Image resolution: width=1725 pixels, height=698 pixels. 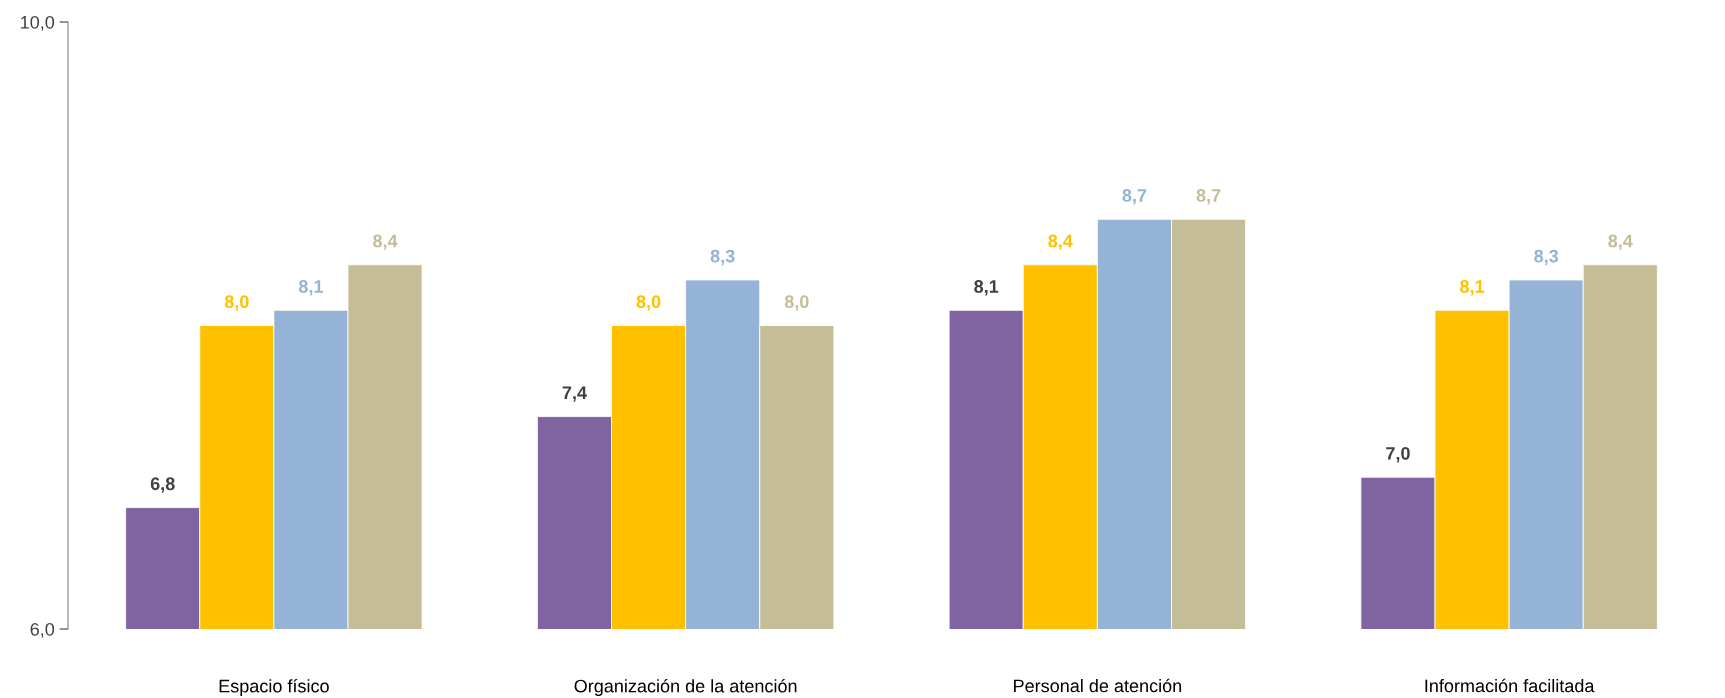 I want to click on data-label: 6,8, so click(x=162, y=485).